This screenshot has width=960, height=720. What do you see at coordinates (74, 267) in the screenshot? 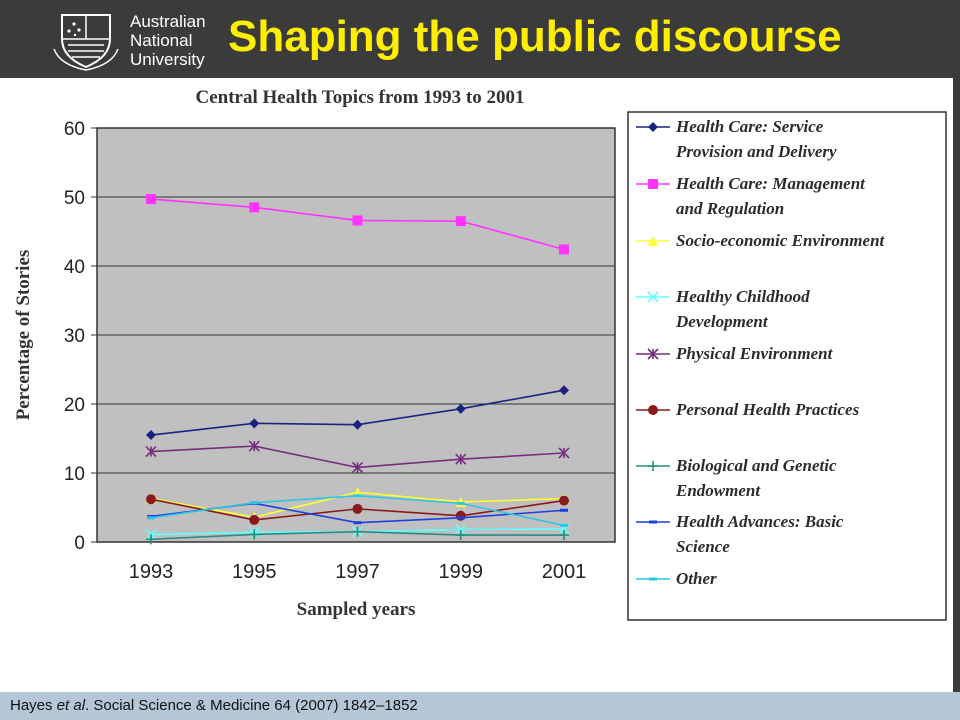
I see `y-tick-label: 40` at bounding box center [74, 267].